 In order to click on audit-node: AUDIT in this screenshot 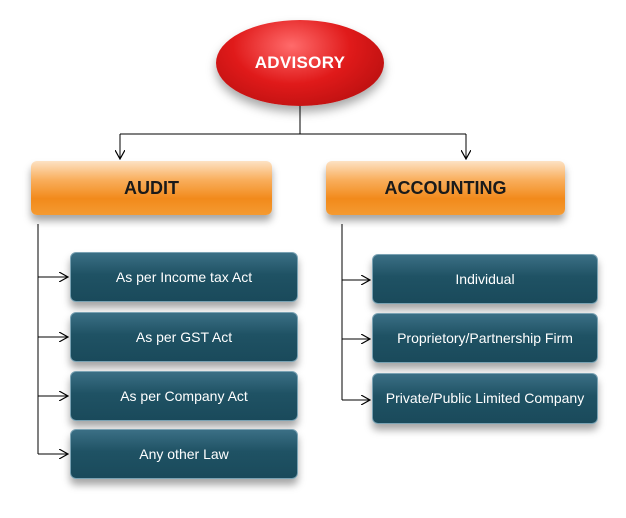, I will do `click(151, 188)`.